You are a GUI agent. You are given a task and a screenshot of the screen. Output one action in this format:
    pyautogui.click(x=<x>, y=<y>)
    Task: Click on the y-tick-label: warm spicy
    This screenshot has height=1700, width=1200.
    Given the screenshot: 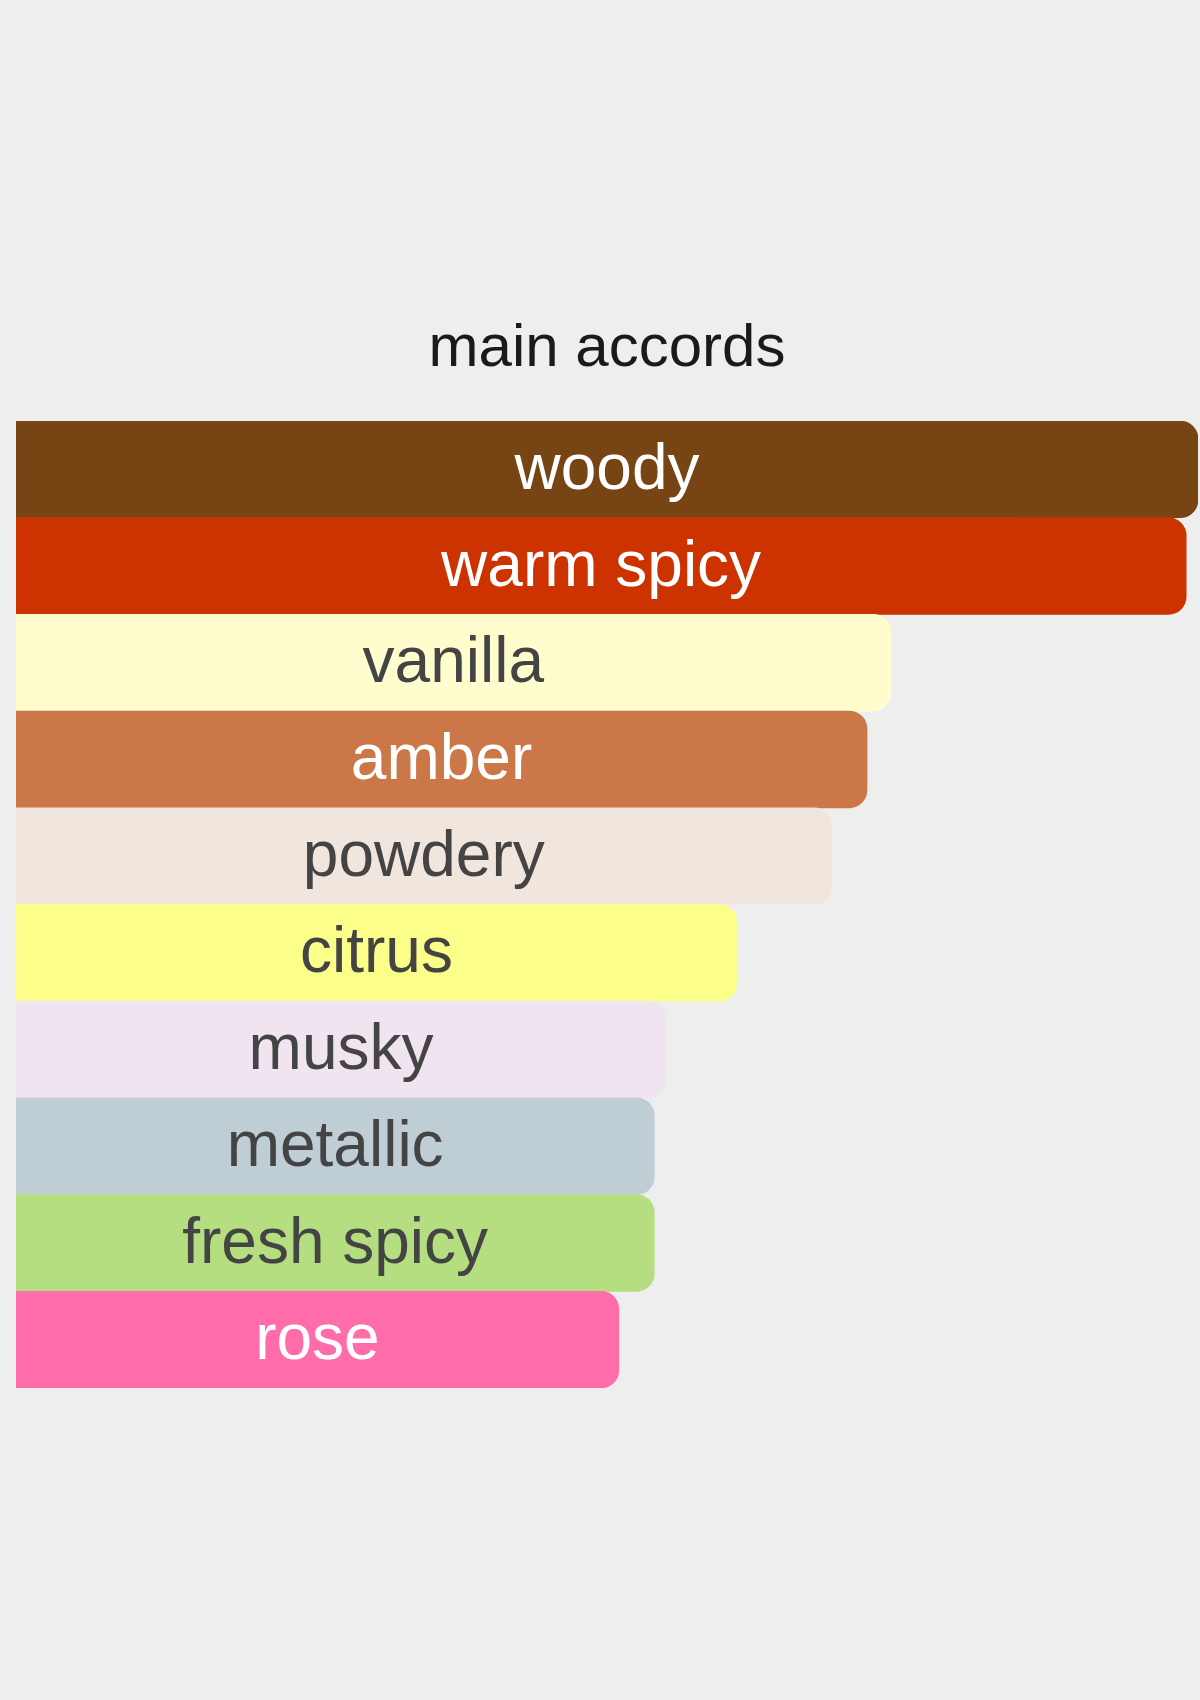 What is the action you would take?
    pyautogui.click(x=601, y=563)
    